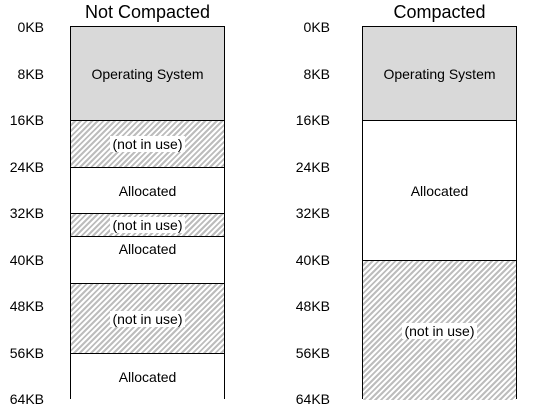 The height and width of the screenshot is (420, 558). I want to click on left-tick-8kb: 8KB, so click(30, 74).